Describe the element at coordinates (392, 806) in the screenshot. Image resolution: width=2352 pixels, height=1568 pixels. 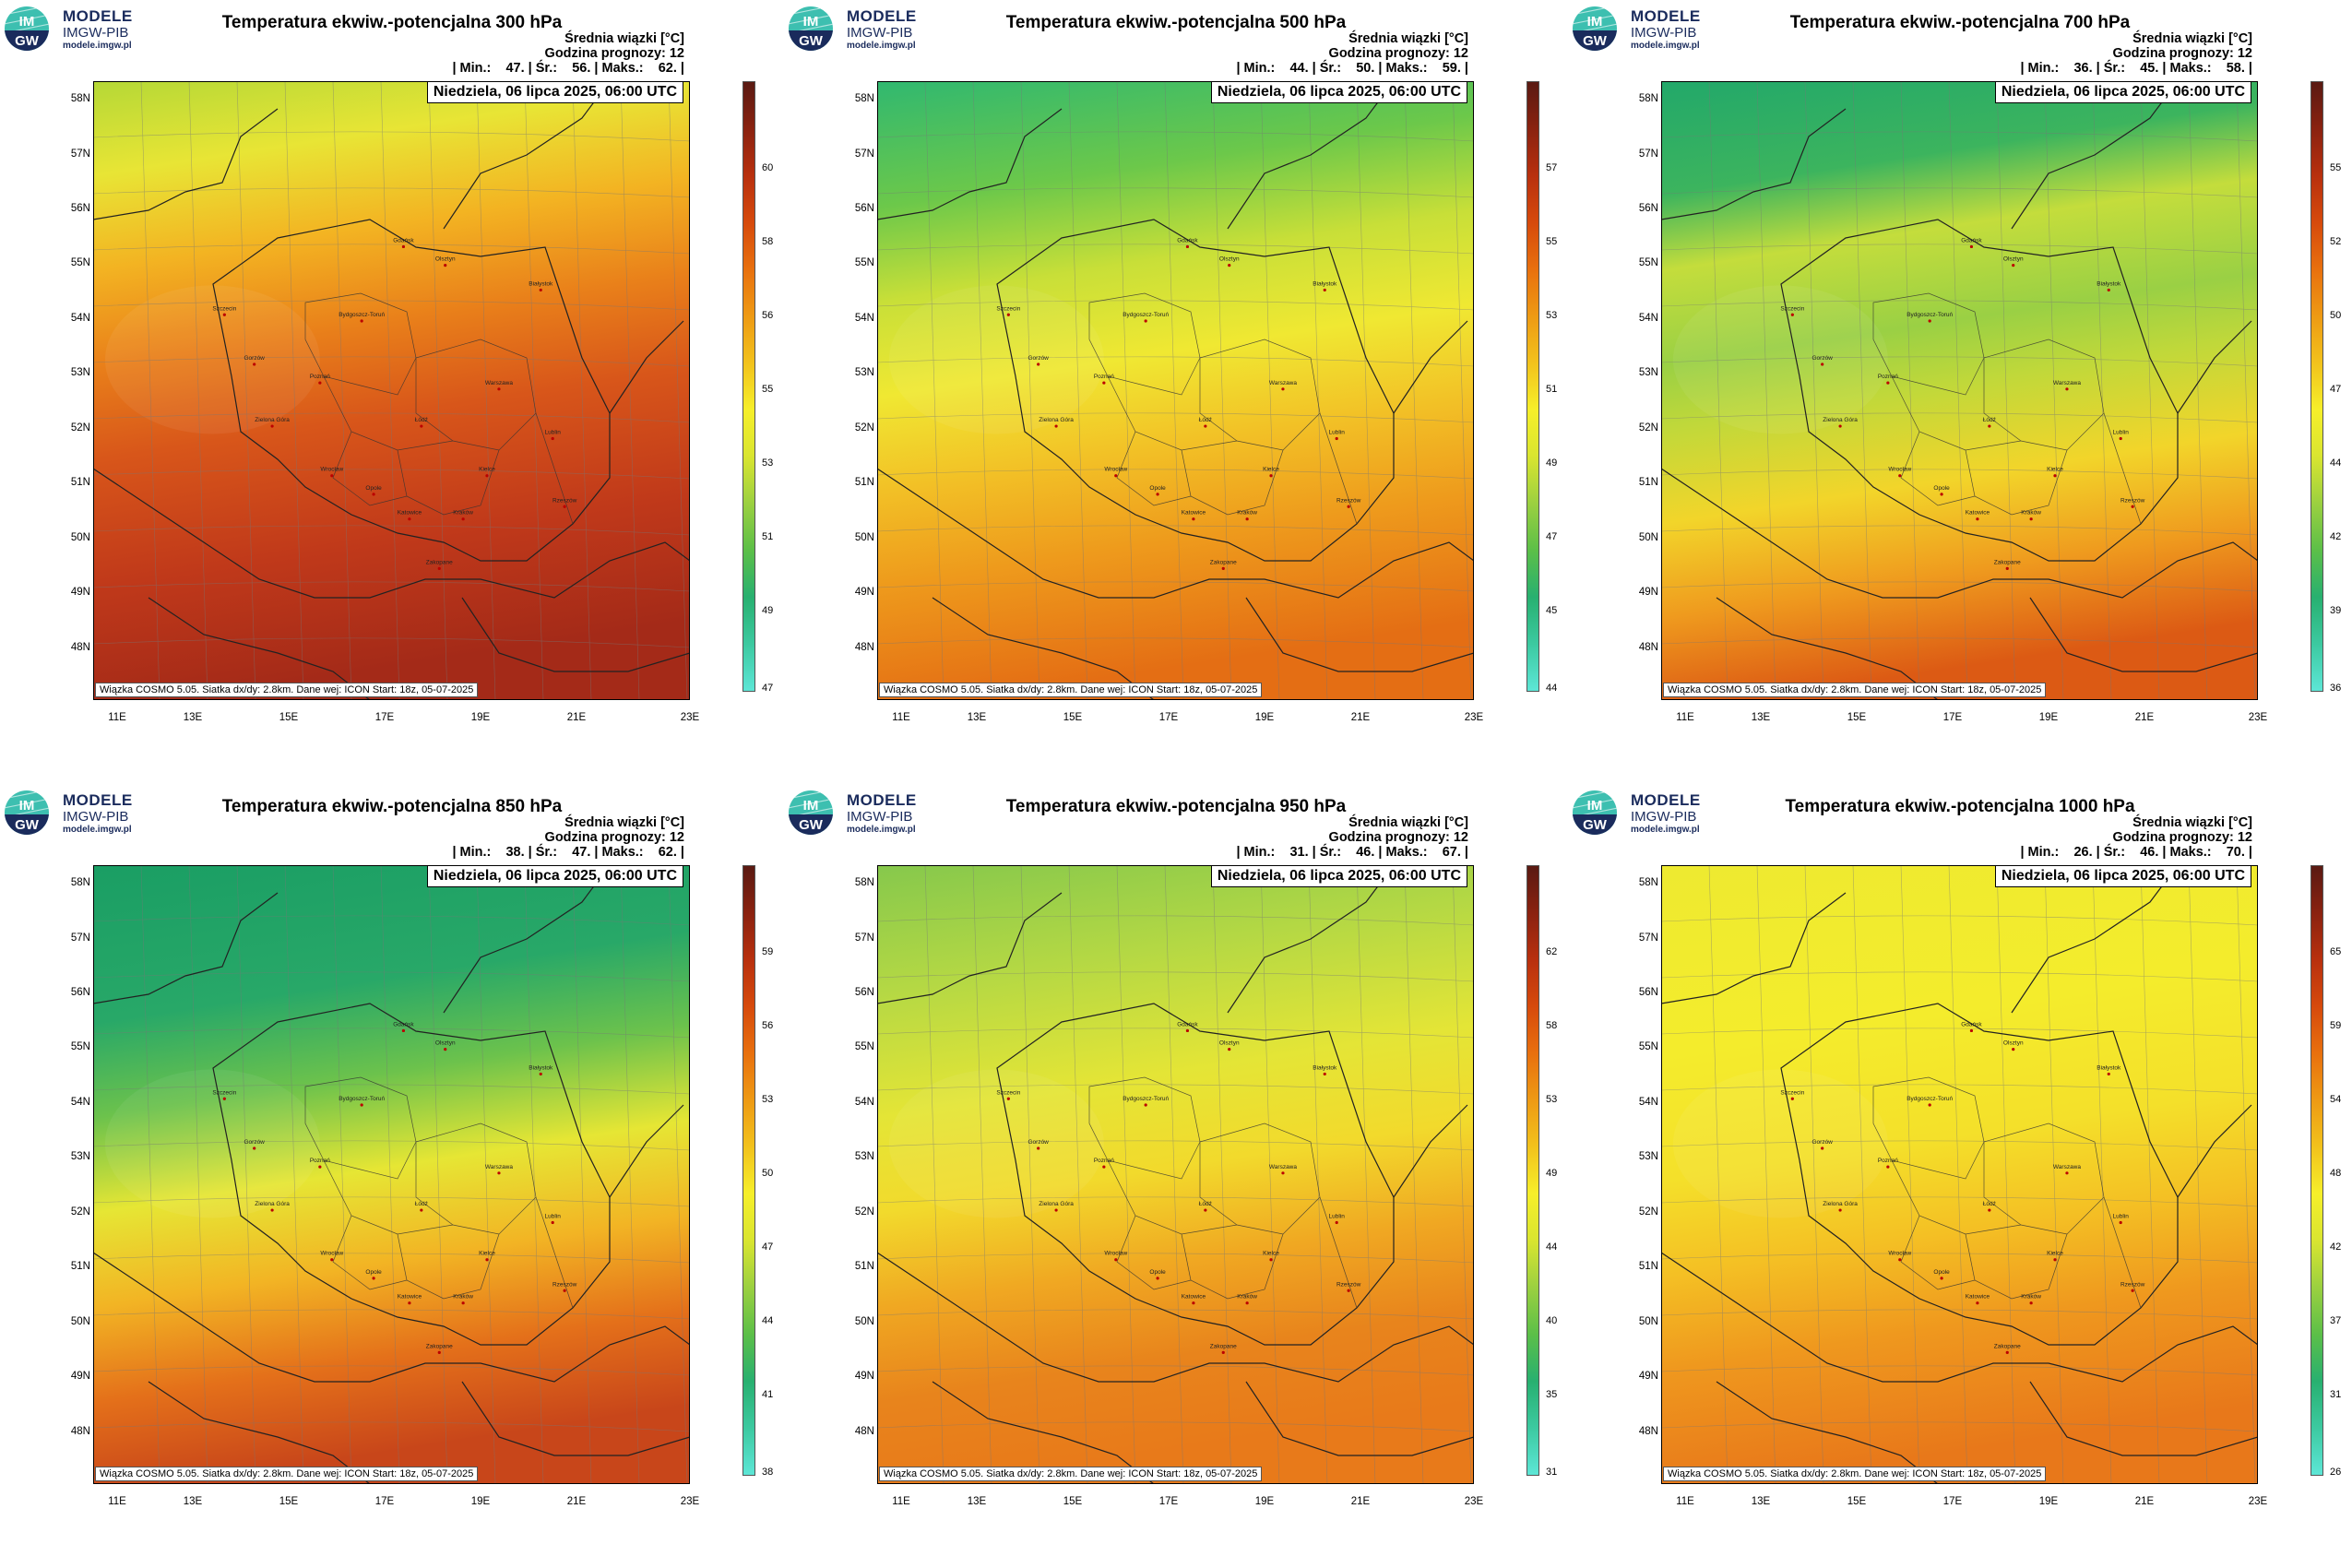
I see `panel-title: Temperatura ekwiw.-potencjalna 850 hPa` at that location.